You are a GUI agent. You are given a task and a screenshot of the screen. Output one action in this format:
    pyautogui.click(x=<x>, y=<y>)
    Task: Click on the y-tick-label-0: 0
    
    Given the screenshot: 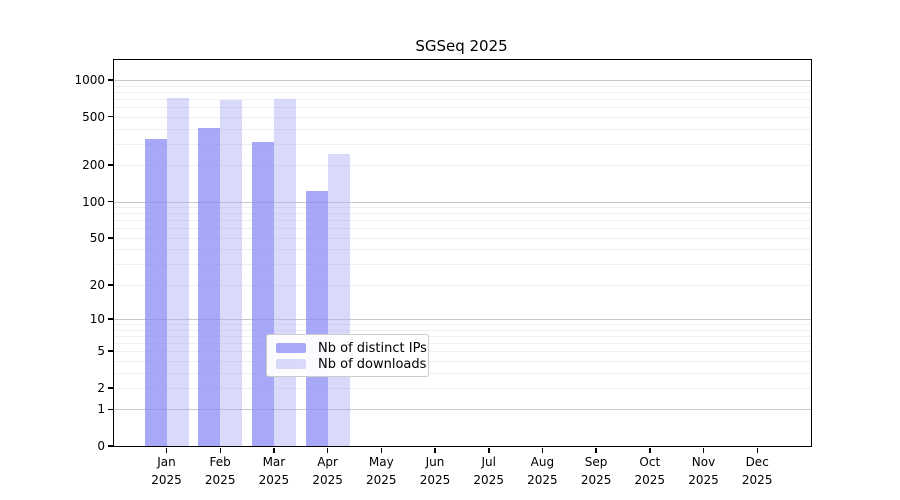 What is the action you would take?
    pyautogui.click(x=101, y=446)
    